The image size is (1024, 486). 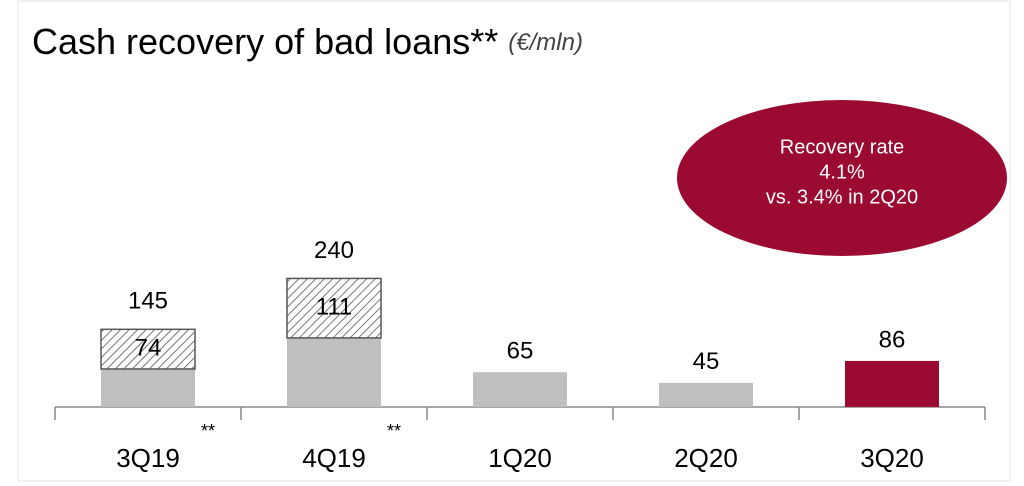 What do you see at coordinates (892, 458) in the screenshot?
I see `x-tick-label: 3Q20` at bounding box center [892, 458].